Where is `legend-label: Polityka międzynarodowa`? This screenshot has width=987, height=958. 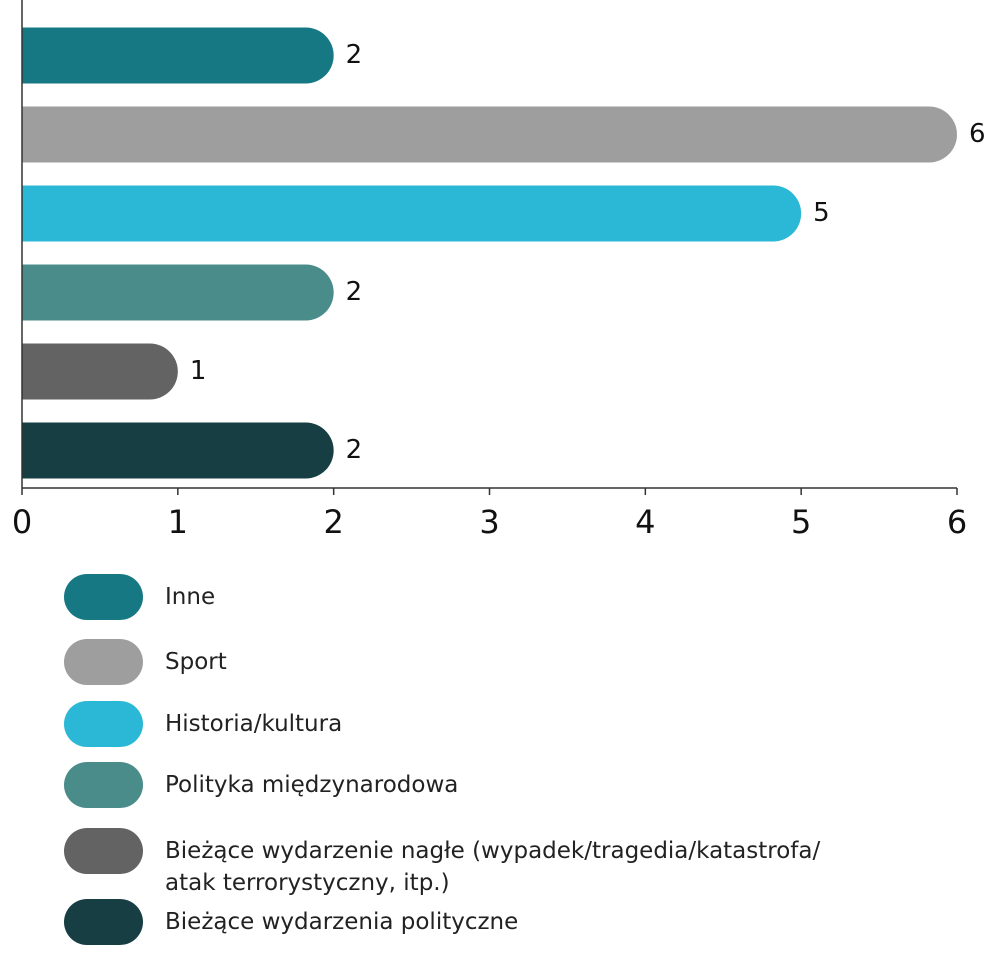 legend-label: Polityka międzynarodowa is located at coordinates (312, 785).